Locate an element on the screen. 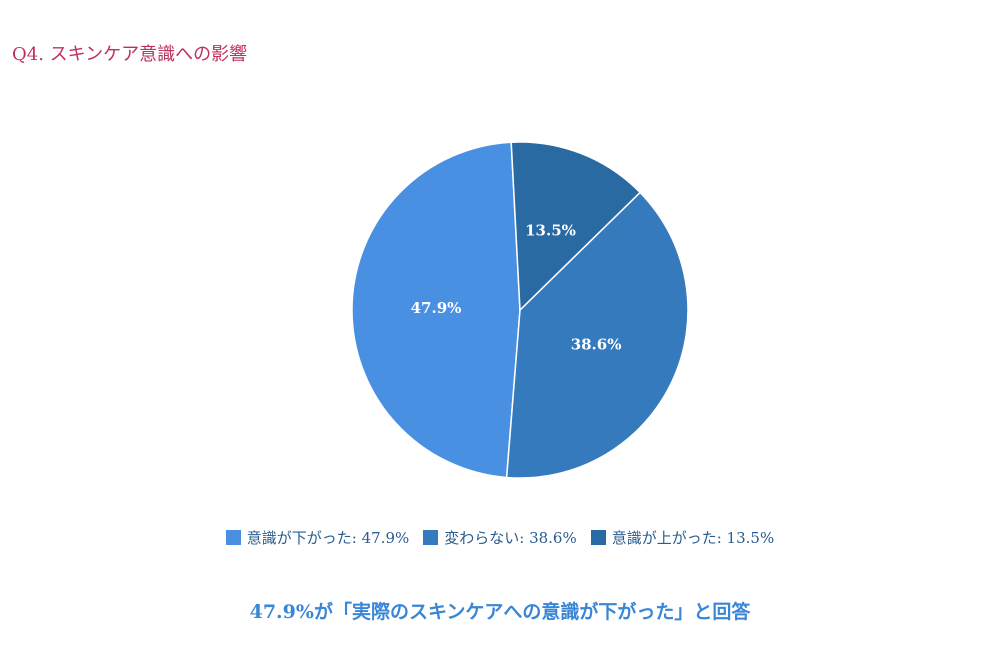  legend-item-unchanged: 変わらない: 38.6% is located at coordinates (500, 537).